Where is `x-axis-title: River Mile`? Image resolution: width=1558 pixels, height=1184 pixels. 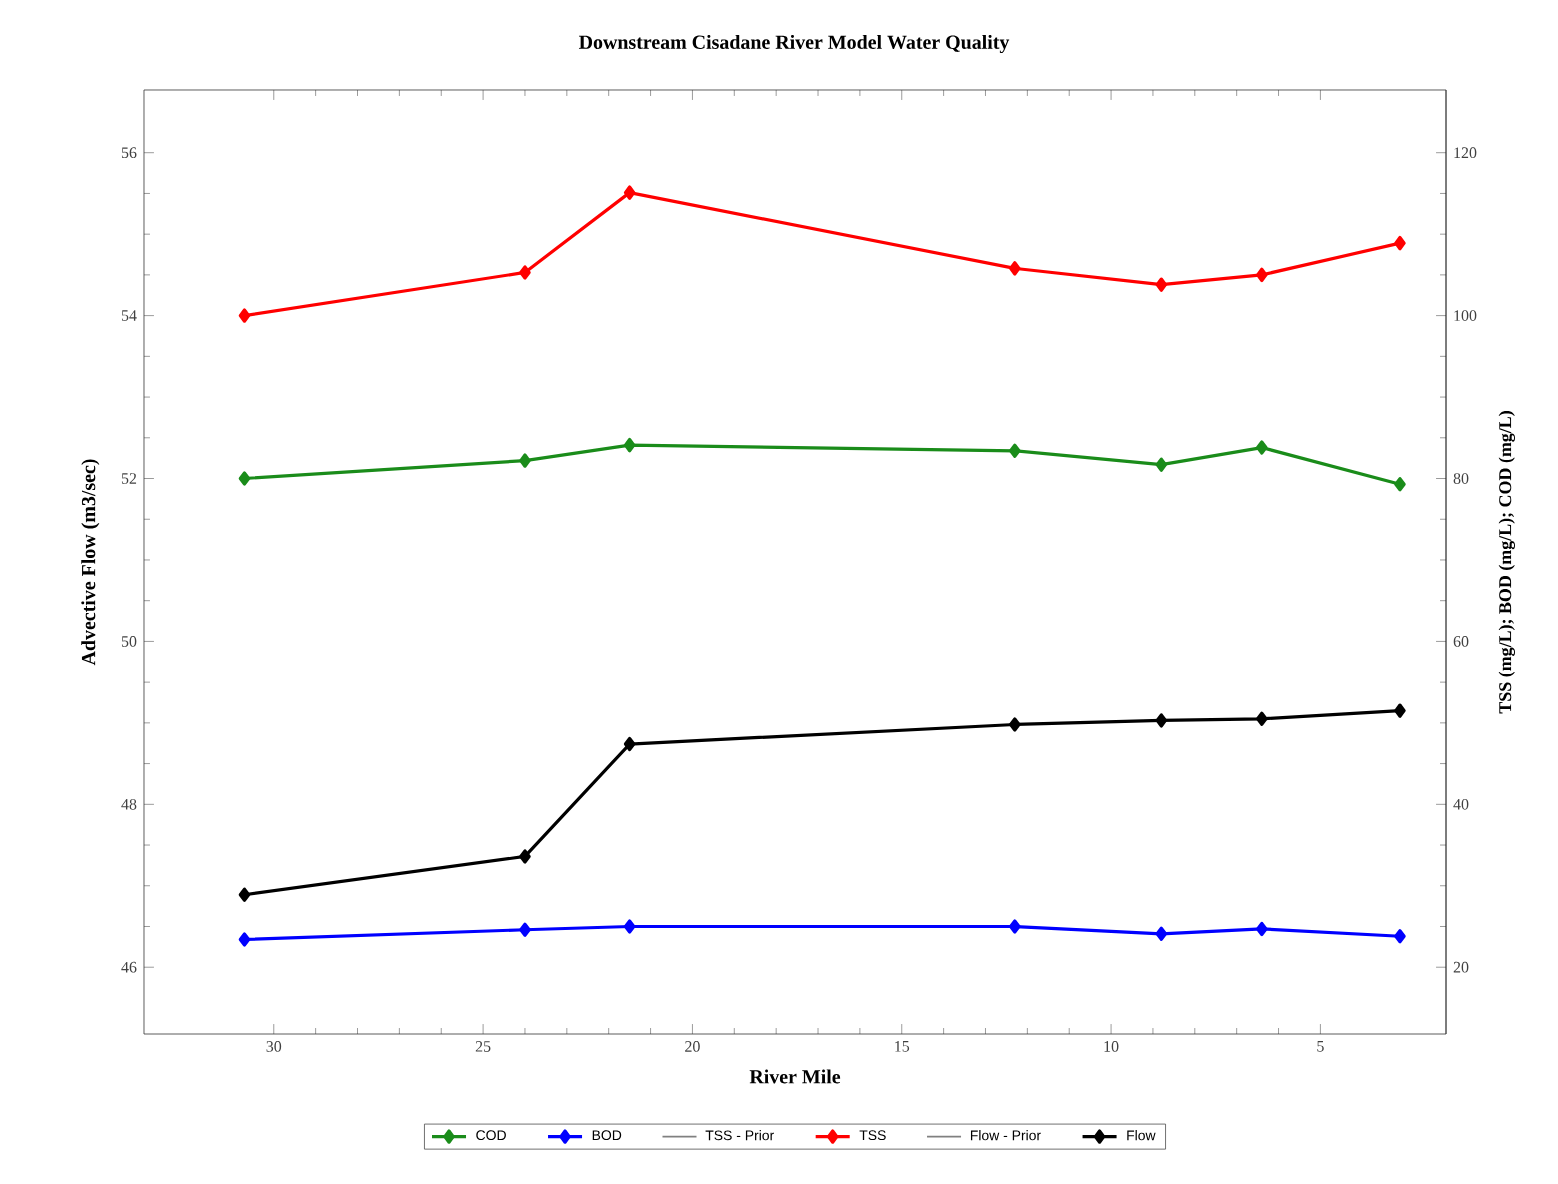
x-axis-title: River Mile is located at coordinates (795, 1076).